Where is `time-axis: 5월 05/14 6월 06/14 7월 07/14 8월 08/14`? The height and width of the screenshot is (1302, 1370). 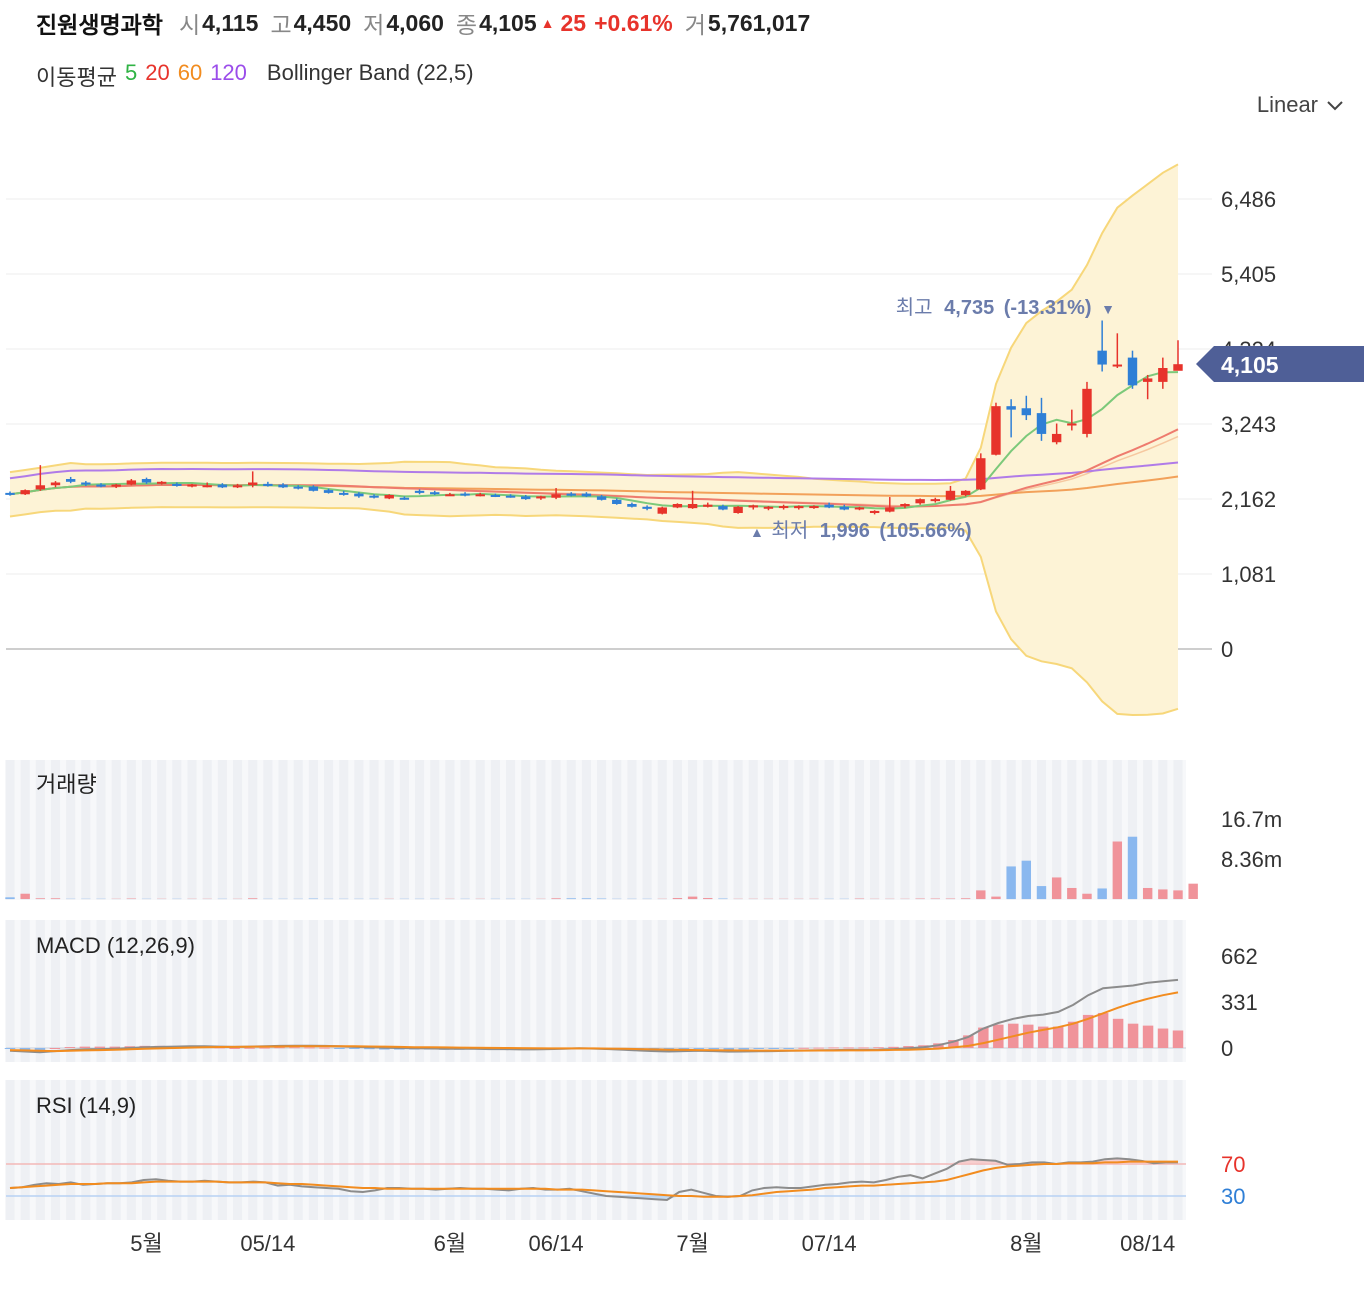 time-axis: 5월 05/14 6월 06/14 7월 07/14 8월 08/14 is located at coordinates (652, 1243).